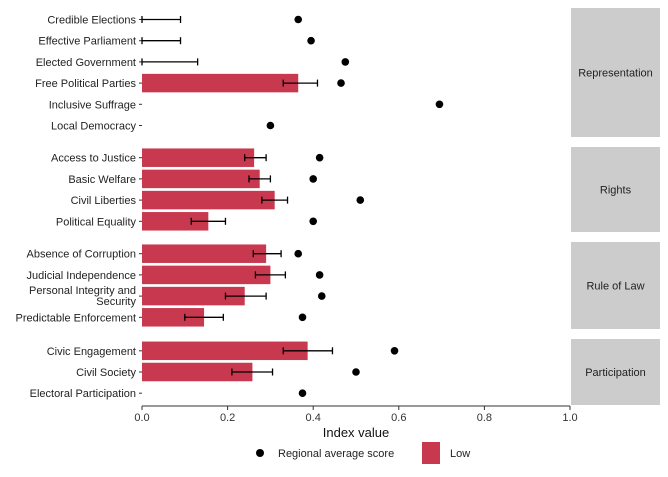 This screenshot has width=668, height=477. What do you see at coordinates (106, 373) in the screenshot?
I see `category-label: Civil Society` at bounding box center [106, 373].